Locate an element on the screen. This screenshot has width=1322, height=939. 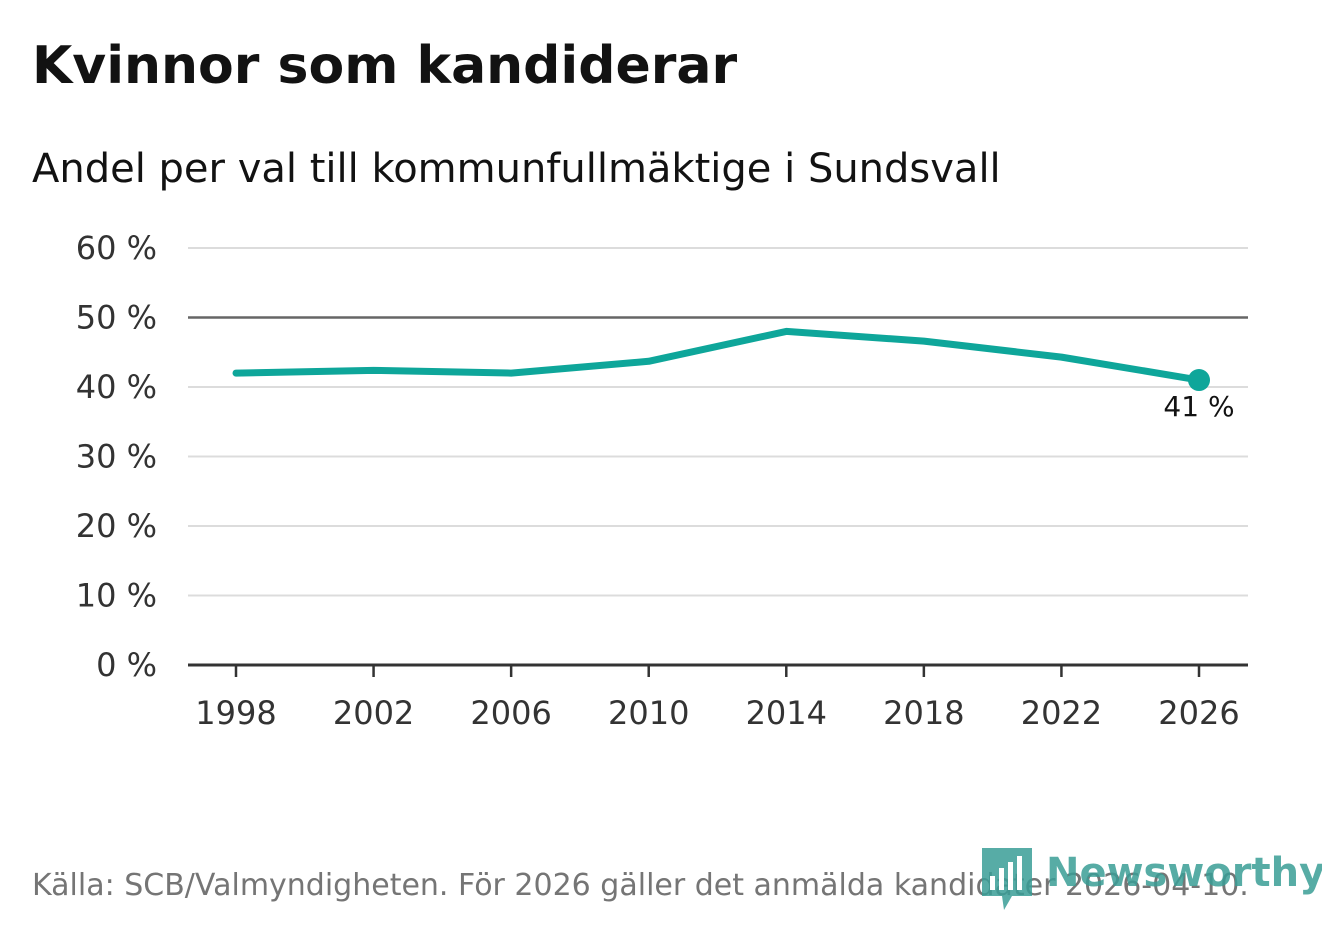
x-tick-label: 2018 is located at coordinates (923, 713).